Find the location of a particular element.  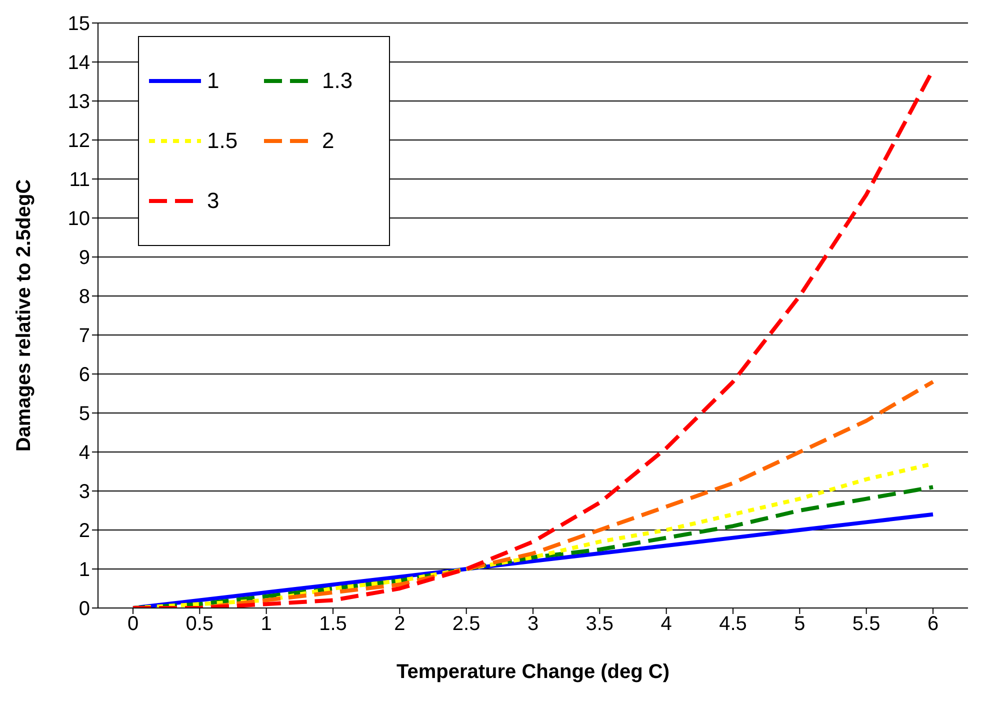

y-tick-label: 8 is located at coordinates (84, 297).